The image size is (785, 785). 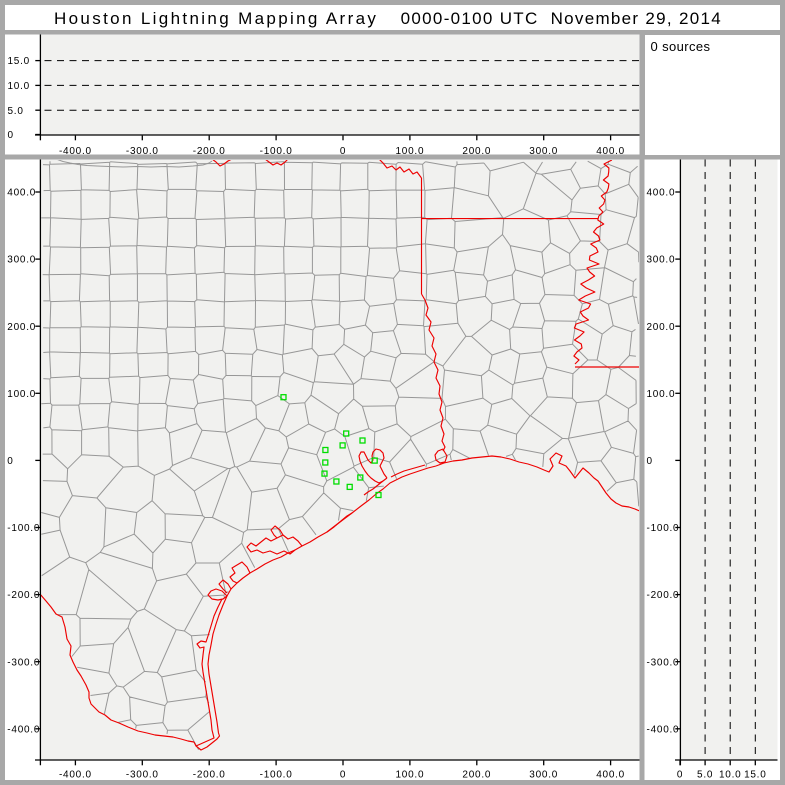 What do you see at coordinates (561, 18) in the screenshot?
I see `svg-text:0000-0100 UTC November 29, 20: 0000-0100 UTC November 29, 2014` at bounding box center [561, 18].